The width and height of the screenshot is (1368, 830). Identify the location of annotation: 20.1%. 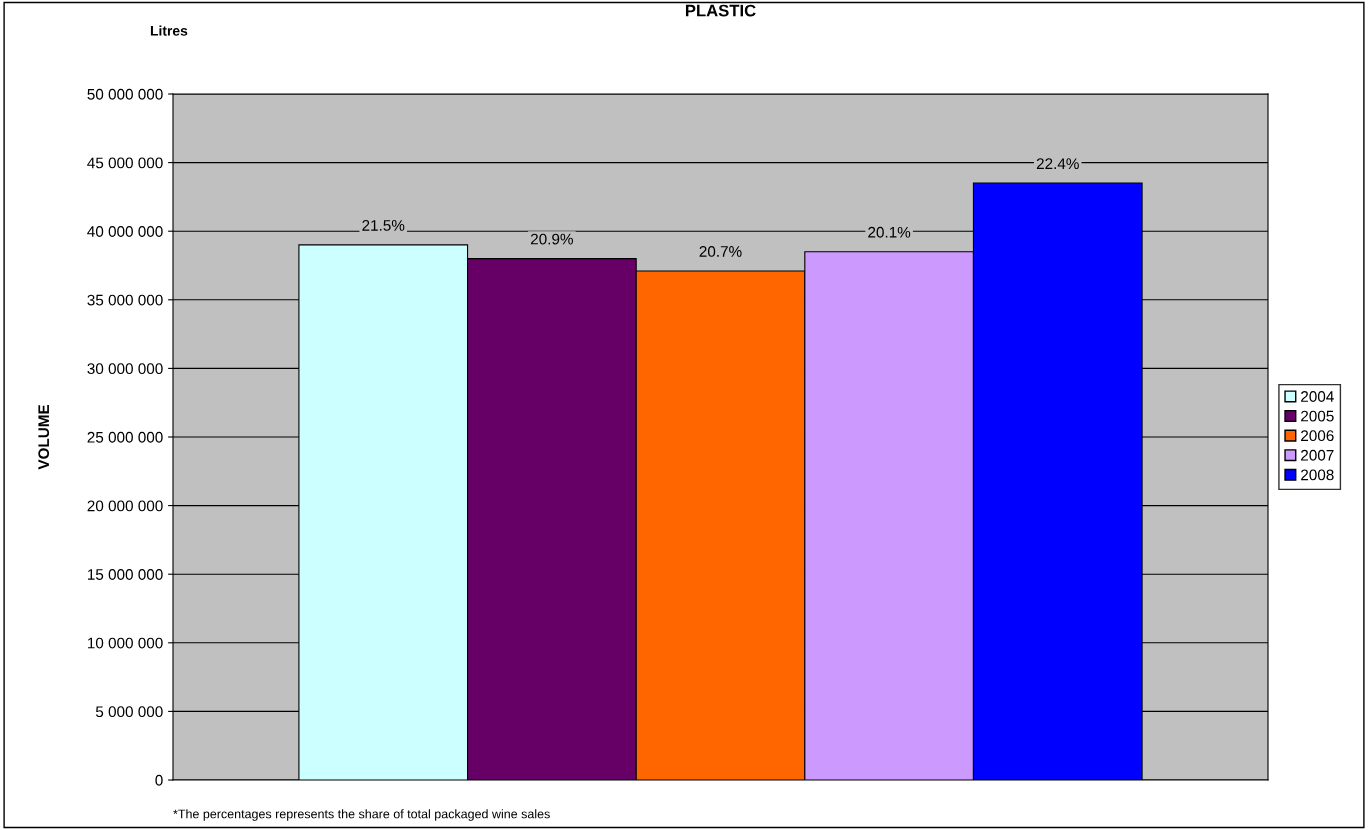
(889, 232).